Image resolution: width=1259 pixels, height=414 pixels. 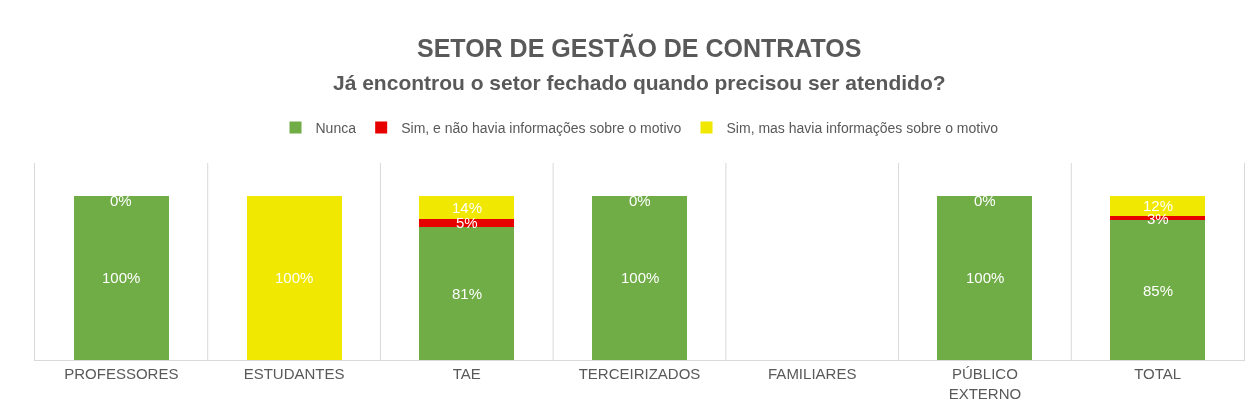 I want to click on x-tick-label: PÚBLICO EXTERNO, so click(x=985, y=383).